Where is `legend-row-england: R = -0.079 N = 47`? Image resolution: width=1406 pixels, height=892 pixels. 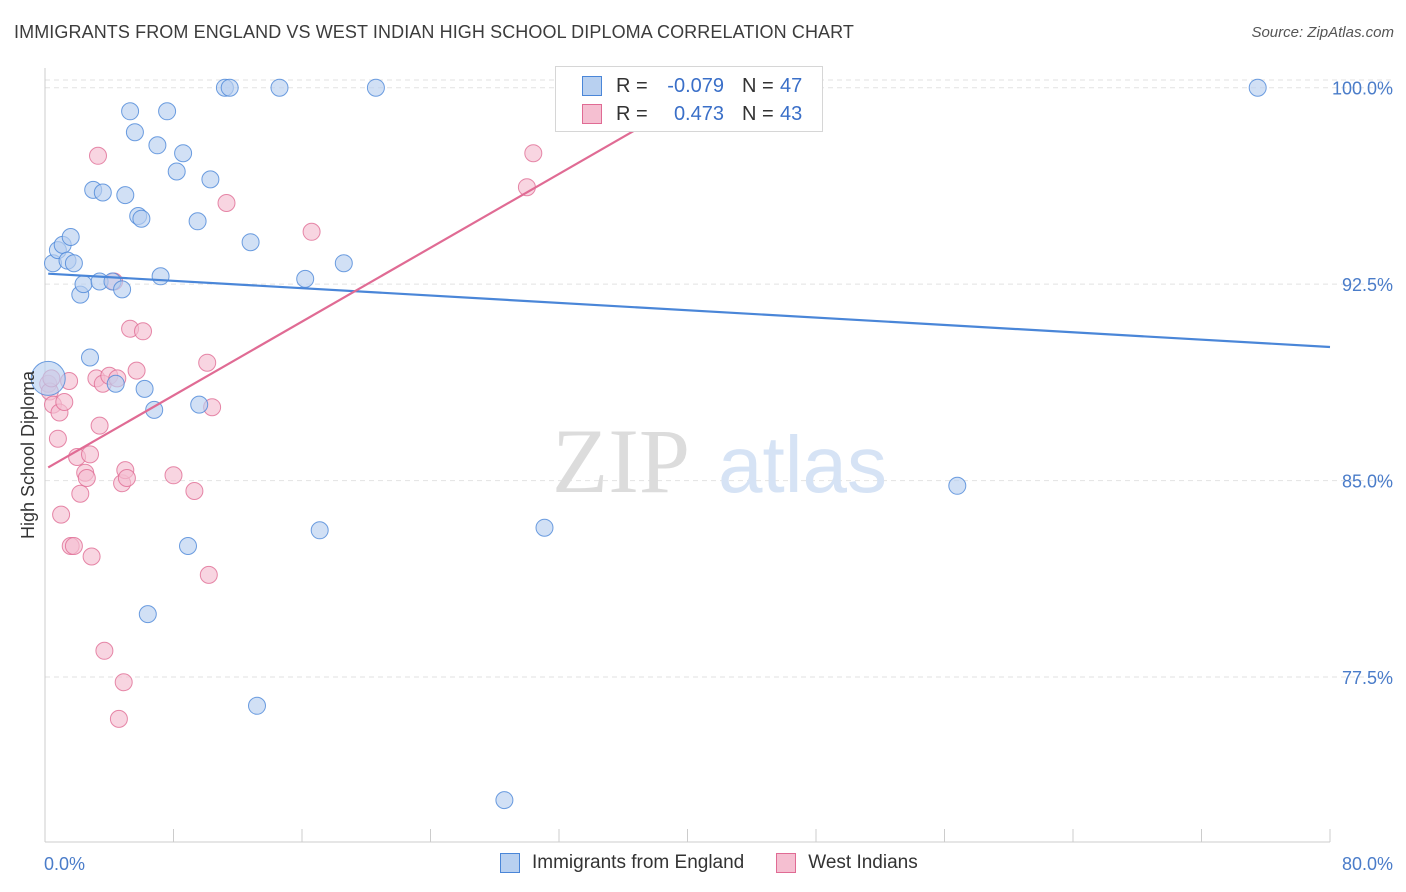
legend-row-england: R = -0.079 N = 47 is located at coordinates (692, 86).